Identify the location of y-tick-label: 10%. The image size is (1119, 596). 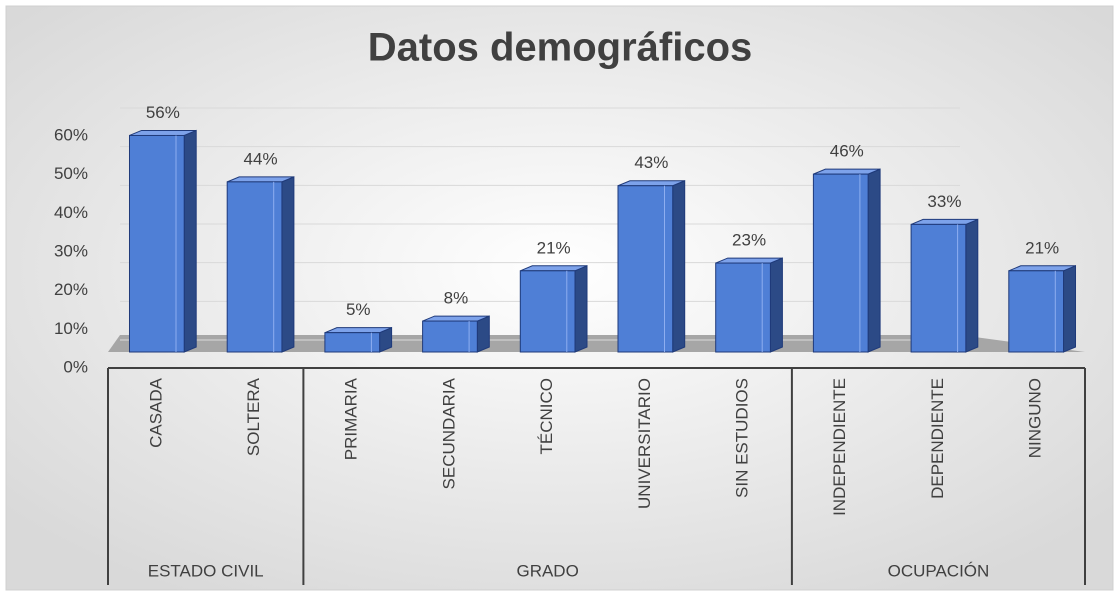
(71, 328).